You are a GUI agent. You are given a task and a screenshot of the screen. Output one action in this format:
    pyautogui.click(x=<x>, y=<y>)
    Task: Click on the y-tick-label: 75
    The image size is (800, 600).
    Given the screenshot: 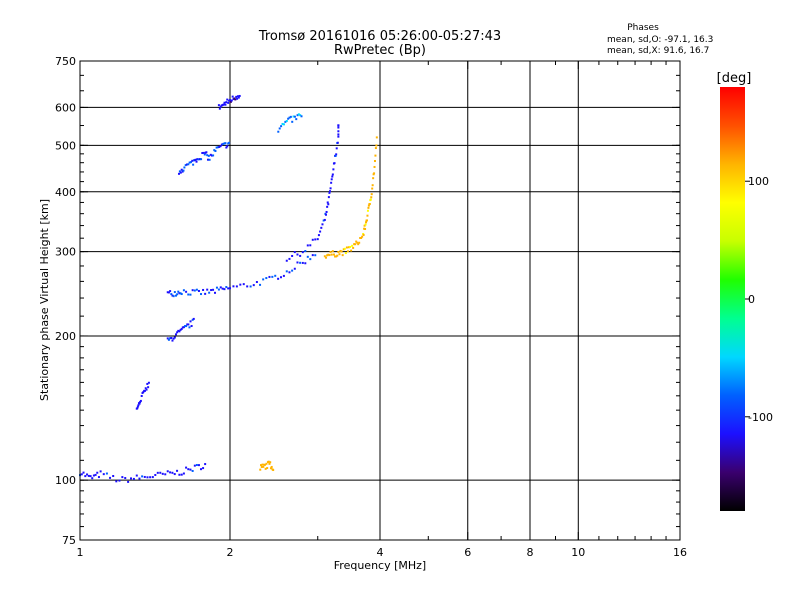 What is the action you would take?
    pyautogui.click(x=69, y=540)
    